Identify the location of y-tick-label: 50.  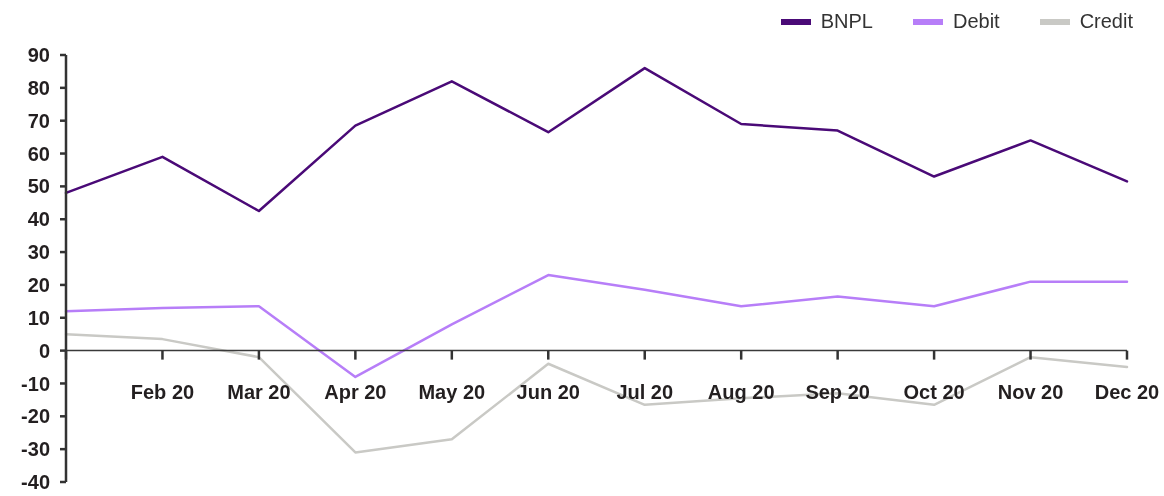
(38, 186).